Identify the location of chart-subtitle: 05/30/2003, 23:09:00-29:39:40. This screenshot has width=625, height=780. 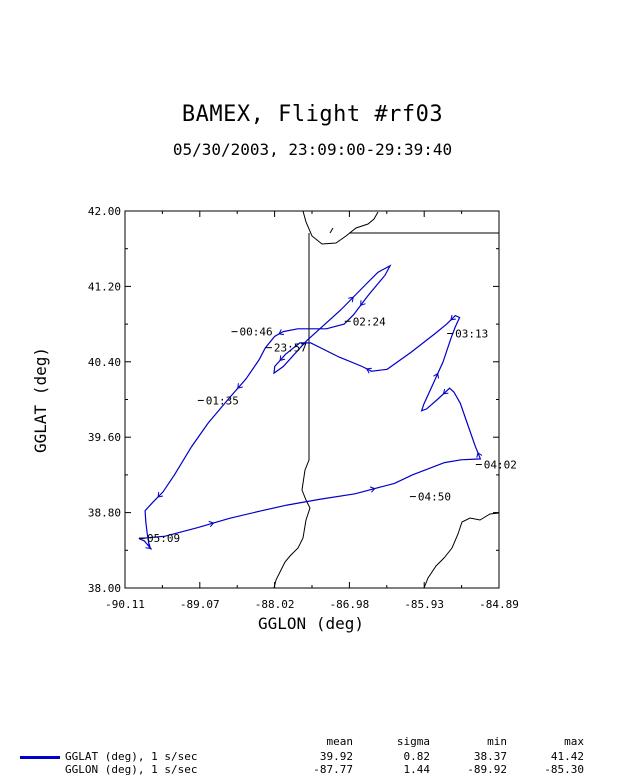
(312, 149).